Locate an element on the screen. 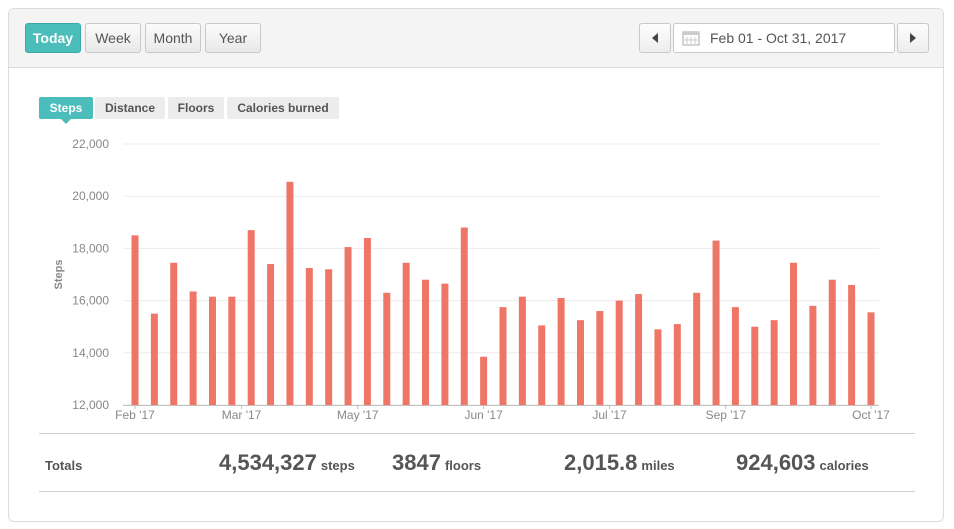 Image resolution: width=954 pixels, height=529 pixels. prev-range-button is located at coordinates (655, 38).